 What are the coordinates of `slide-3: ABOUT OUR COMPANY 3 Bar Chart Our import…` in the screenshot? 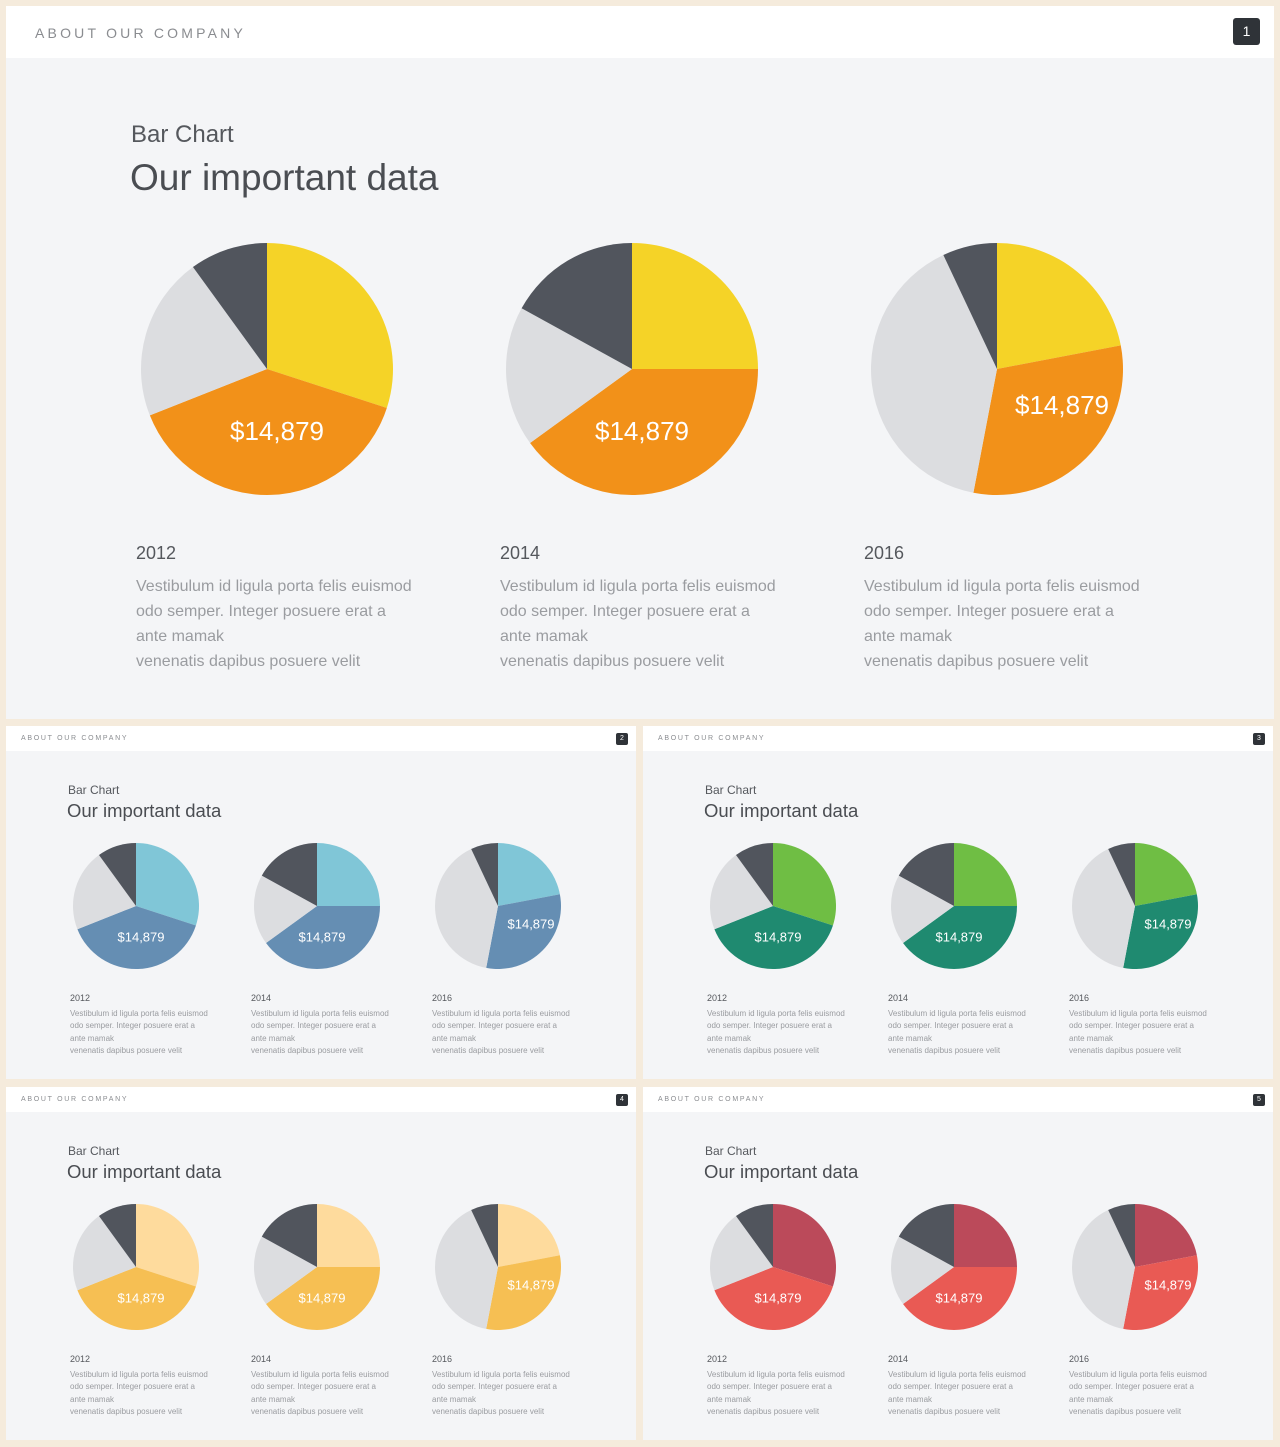 It's located at (958, 902).